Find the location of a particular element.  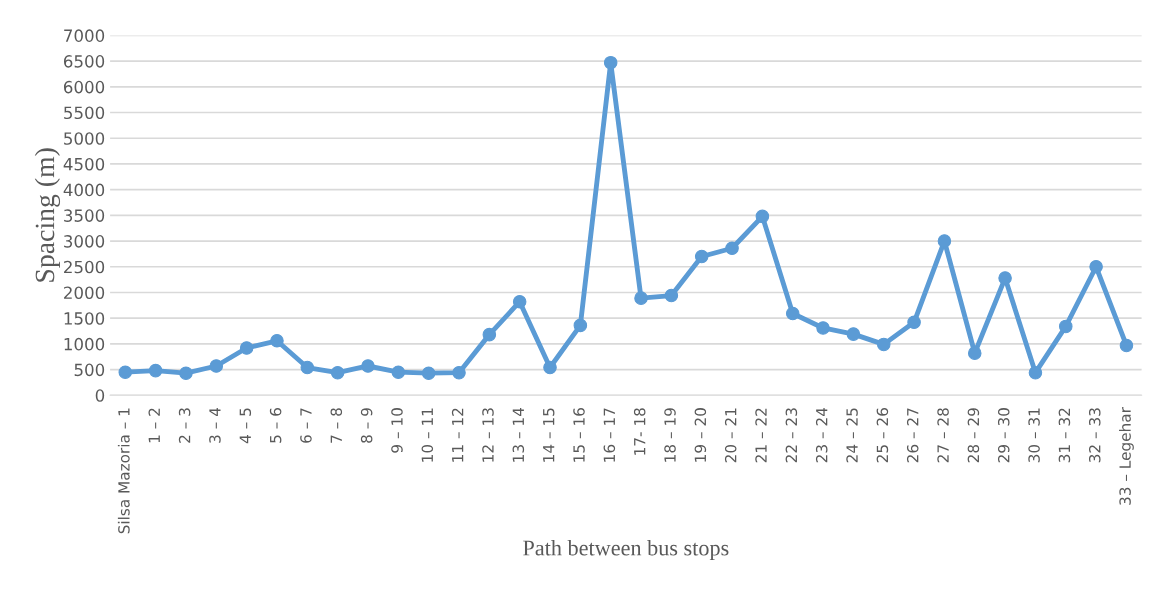

x-tick-label: 1 – 2 is located at coordinates (154, 425).